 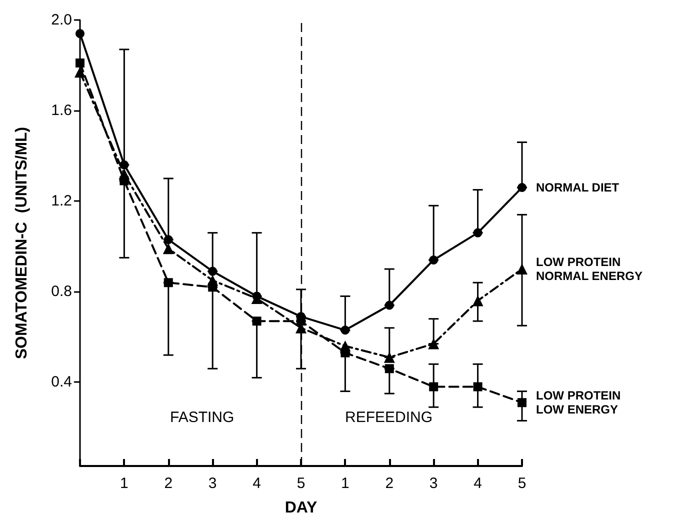 What do you see at coordinates (301, 508) in the screenshot?
I see `x-axis-title: DAY` at bounding box center [301, 508].